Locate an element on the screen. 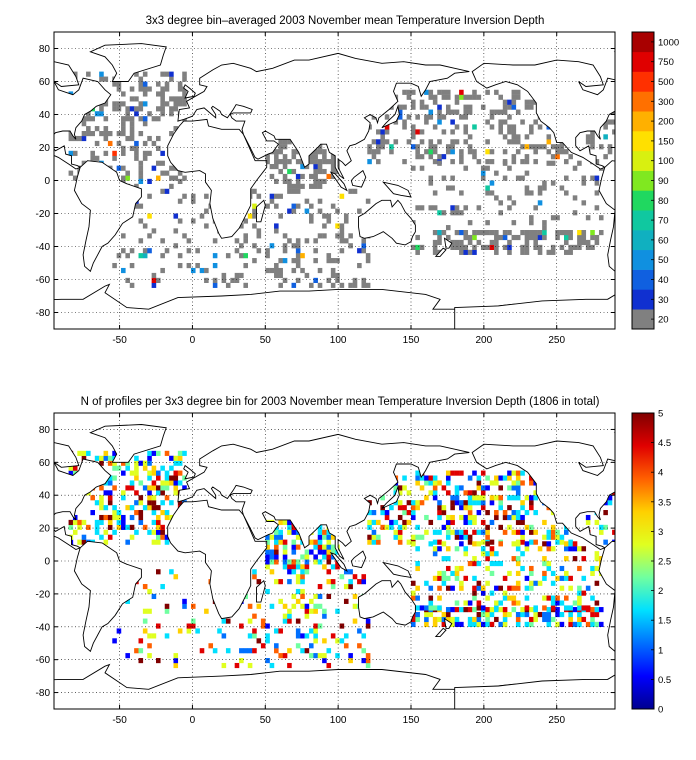 Image resolution: width=696 pixels, height=760 pixels. y-tick-label: -40 is located at coordinates (43, 627).